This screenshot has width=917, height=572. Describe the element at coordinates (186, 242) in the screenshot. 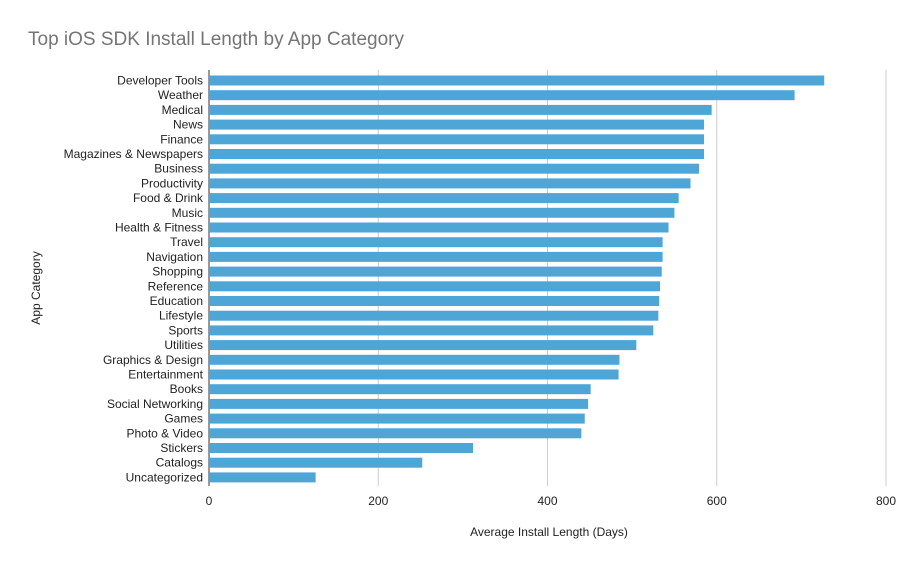

I see `category-label: Travel` at that location.